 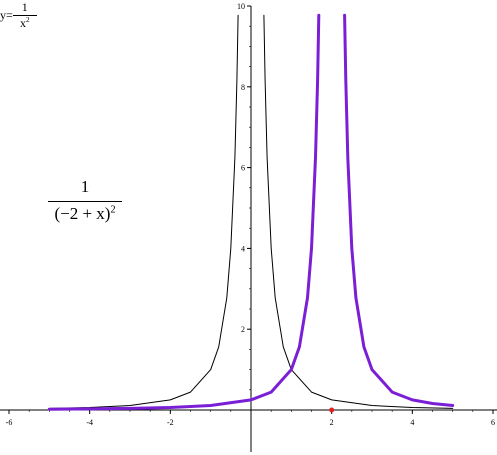 I want to click on x-tick-label: -2, so click(x=170, y=422).